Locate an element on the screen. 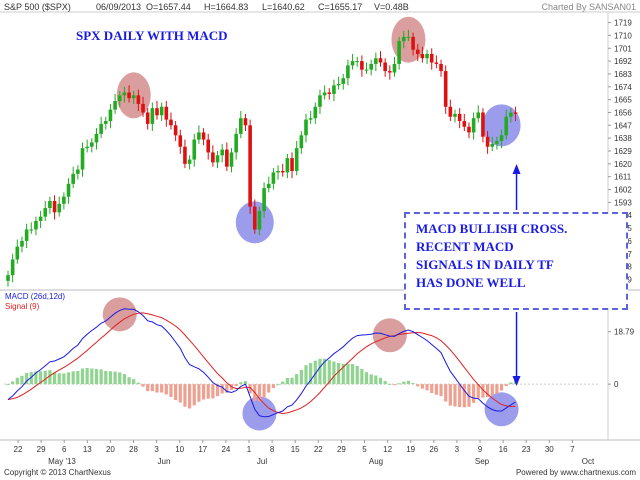 The image size is (640, 480). powered-by-text: Powered by www.chartnexus.com is located at coordinates (575, 472).